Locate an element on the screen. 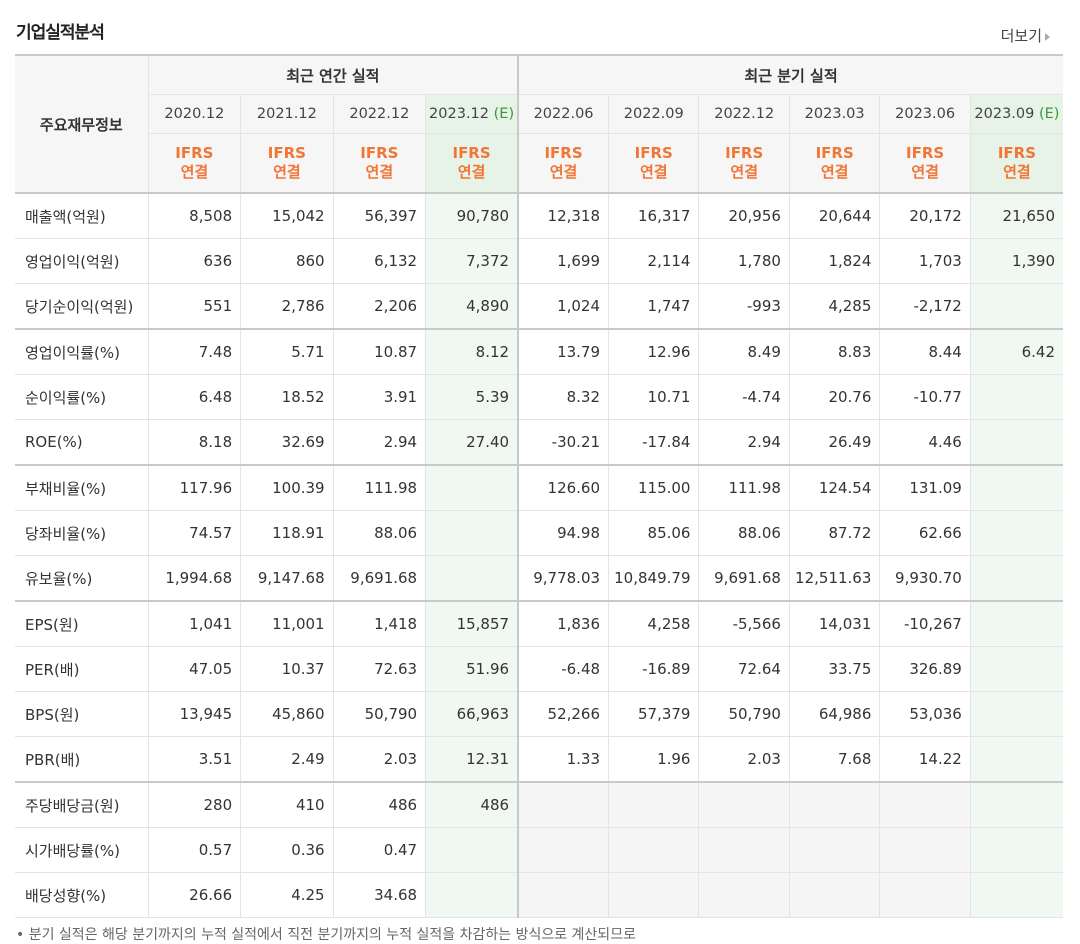 The width and height of the screenshot is (1080, 944). table-cell: 410 is located at coordinates (287, 805).